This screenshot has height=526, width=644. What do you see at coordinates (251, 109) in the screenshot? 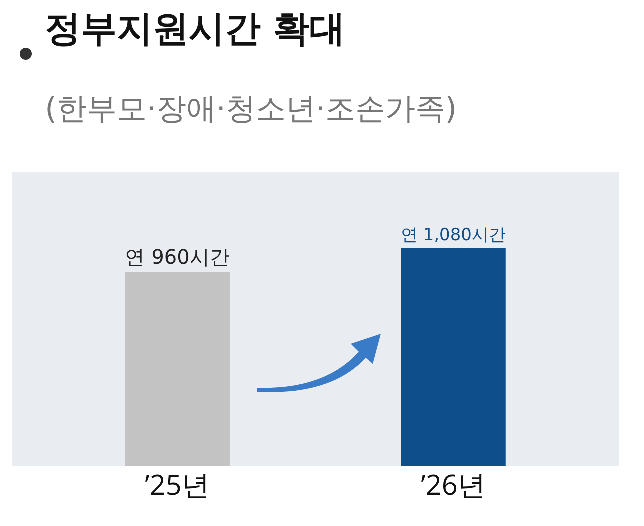
I see `chart-subtitle: (한부모·장애·청소년·조손가족)` at bounding box center [251, 109].